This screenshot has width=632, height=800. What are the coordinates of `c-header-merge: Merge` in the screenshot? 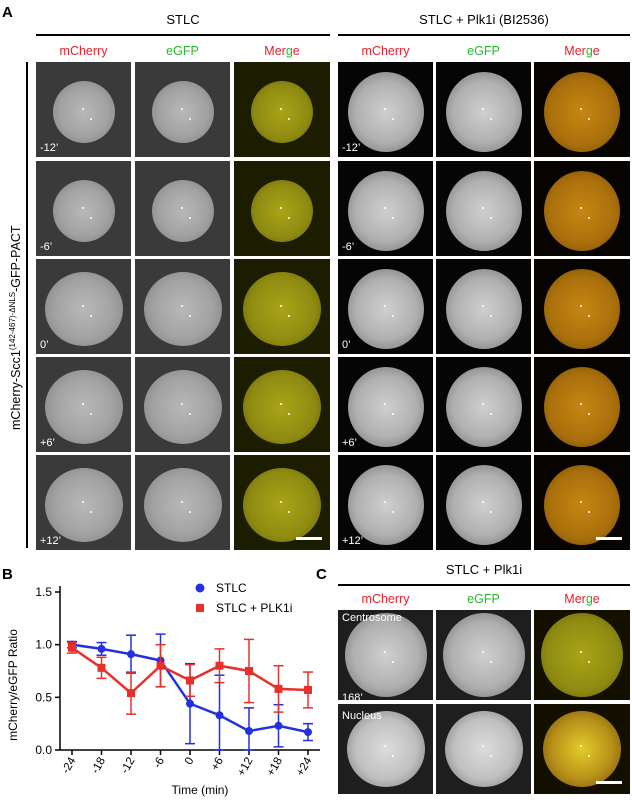 It's located at (582, 599).